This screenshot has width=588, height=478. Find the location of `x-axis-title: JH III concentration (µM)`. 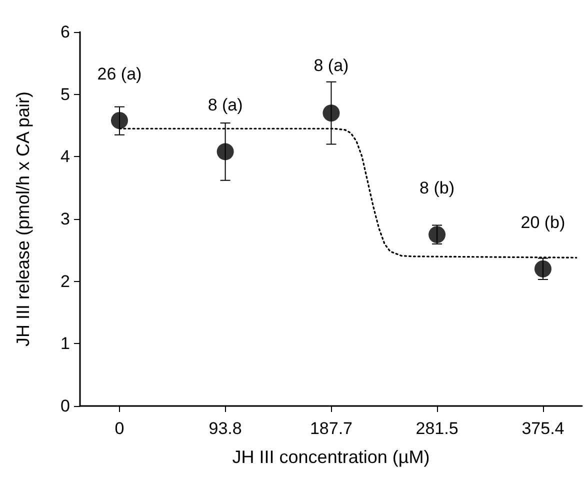

x-axis-title: JH III concentration (µM) is located at coordinates (331, 457).